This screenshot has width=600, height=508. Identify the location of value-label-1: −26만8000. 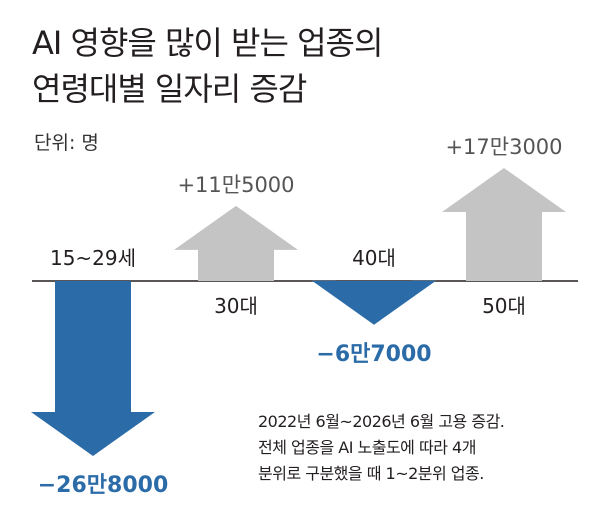
(103, 485).